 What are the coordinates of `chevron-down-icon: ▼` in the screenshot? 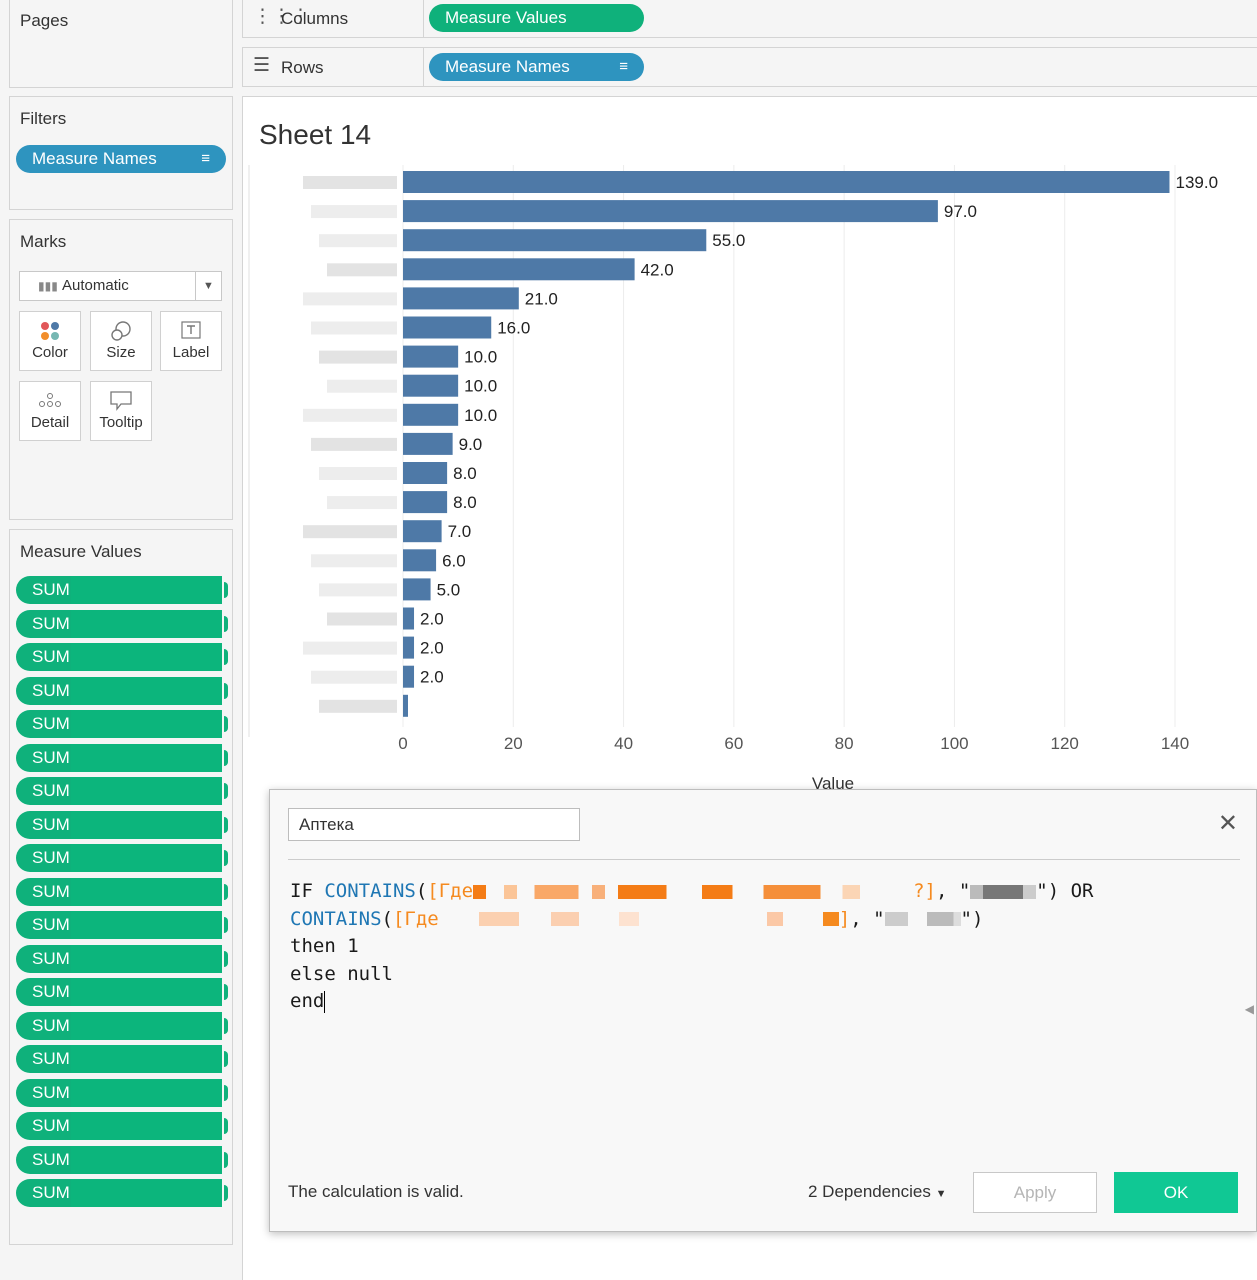 It's located at (208, 286).